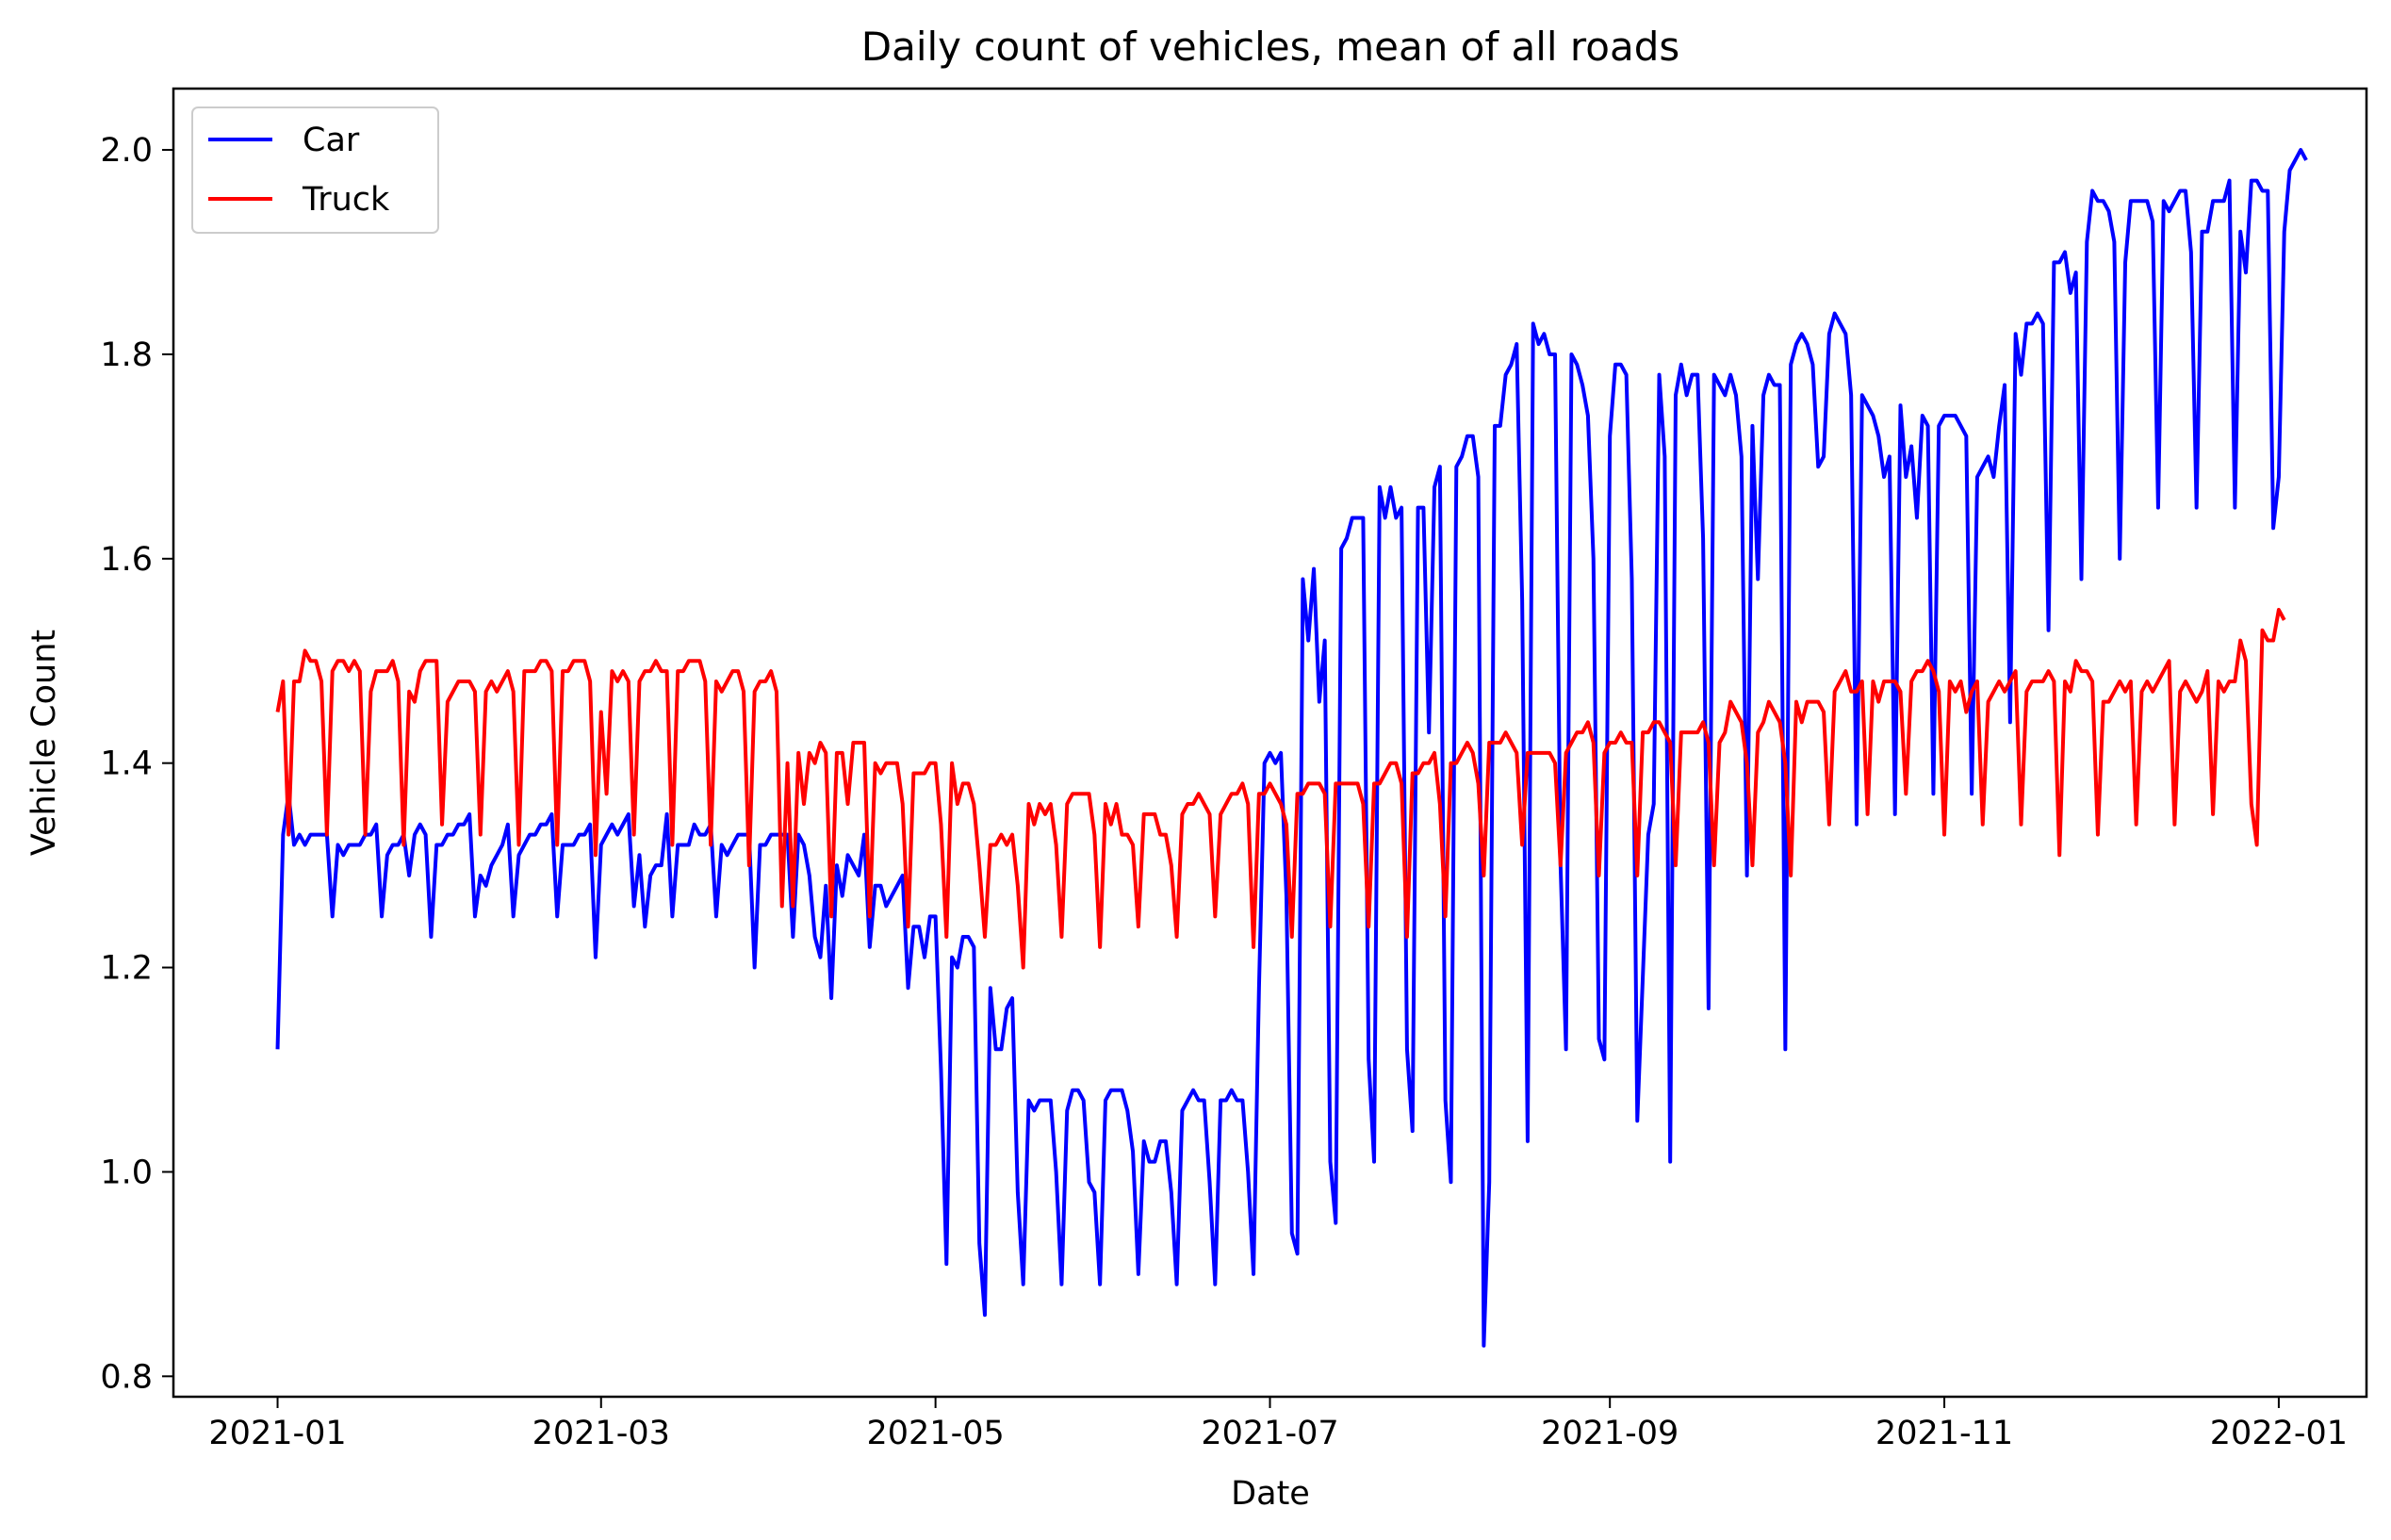 The image size is (2391, 1540). I want to click on x-tick-label: 2021-01, so click(277, 1433).